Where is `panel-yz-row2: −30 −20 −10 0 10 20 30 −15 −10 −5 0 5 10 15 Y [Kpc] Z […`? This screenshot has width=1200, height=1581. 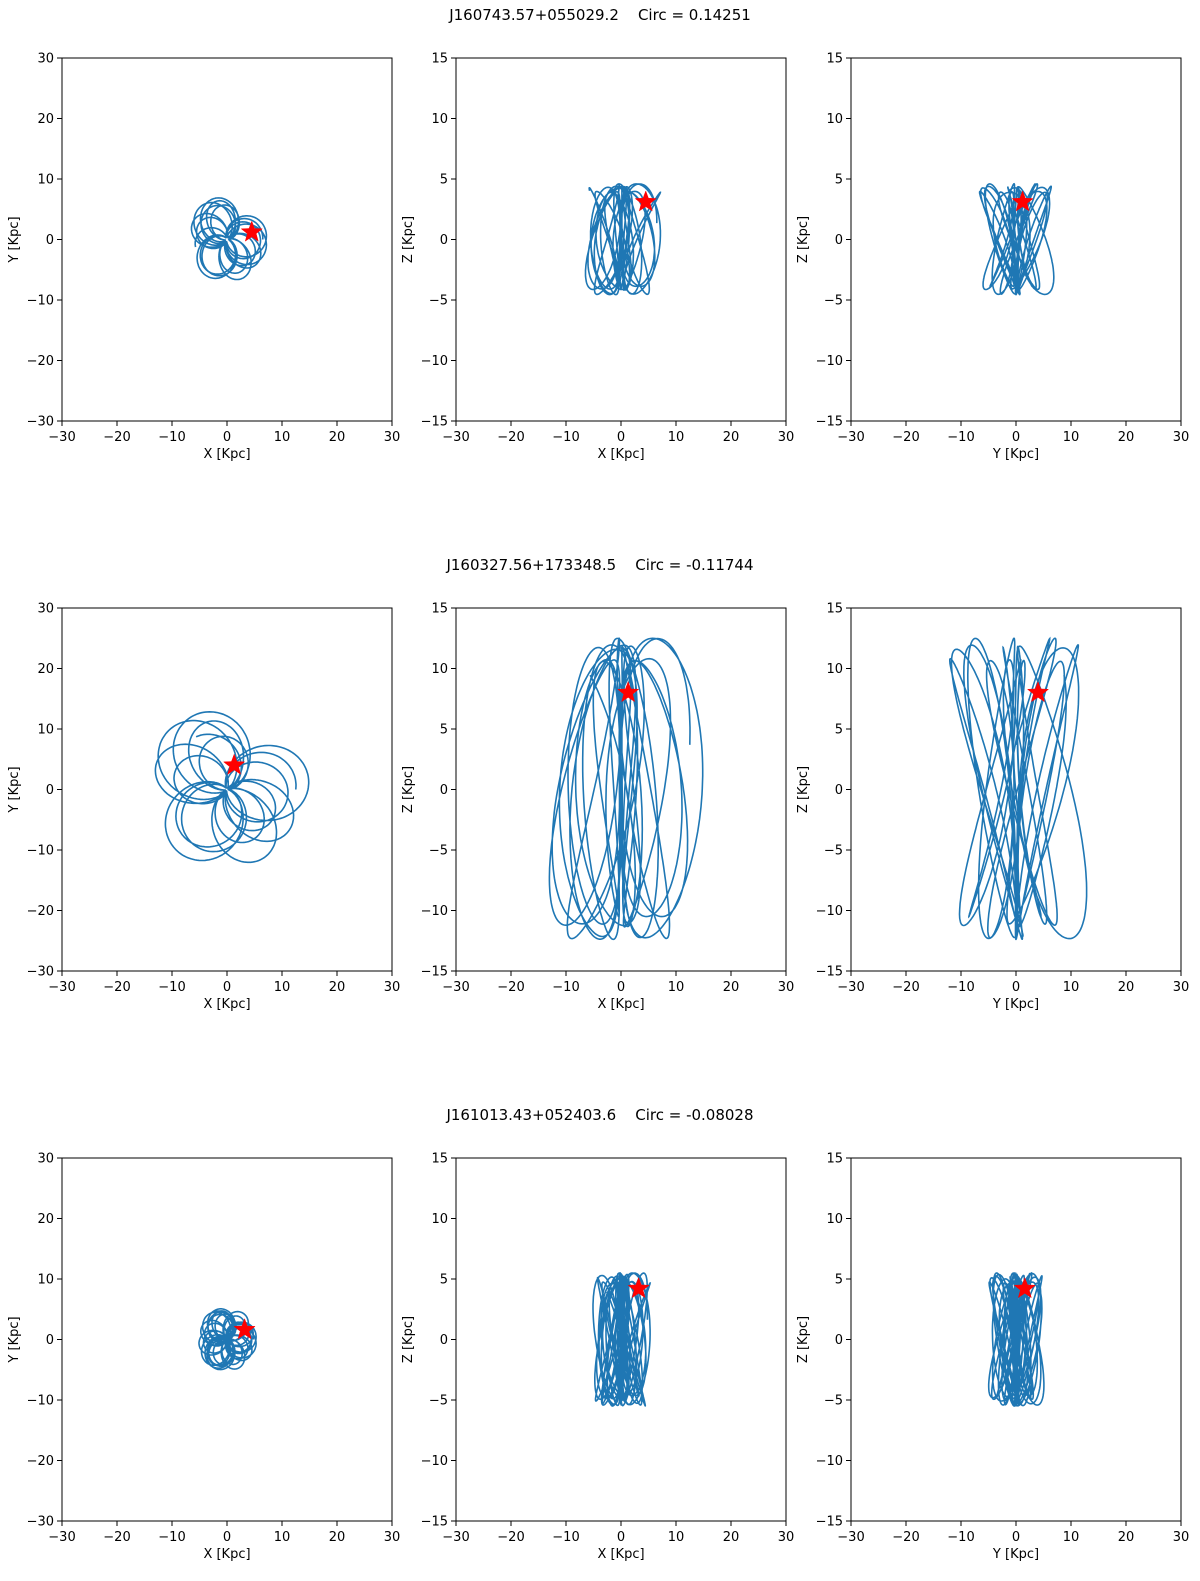 panel-yz-row2: −30 −20 −10 0 10 20 30 −15 −10 −5 0 5 10 15 Y [Kpc] Z [… is located at coordinates (992, 807).